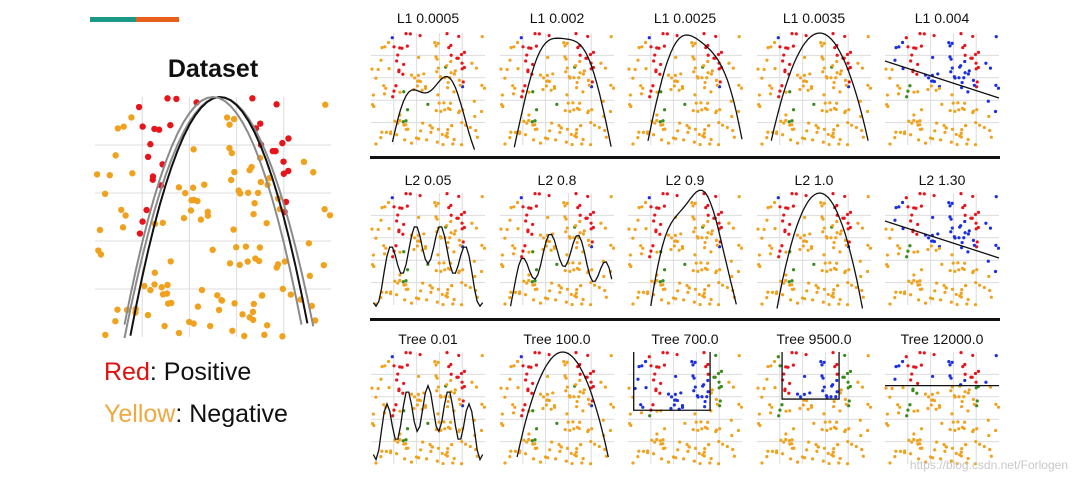 Image resolution: width=1076 pixels, height=484 pixels. Describe the element at coordinates (428, 339) in the screenshot. I see `panel-title-tree-1: Tree 0.01` at that location.